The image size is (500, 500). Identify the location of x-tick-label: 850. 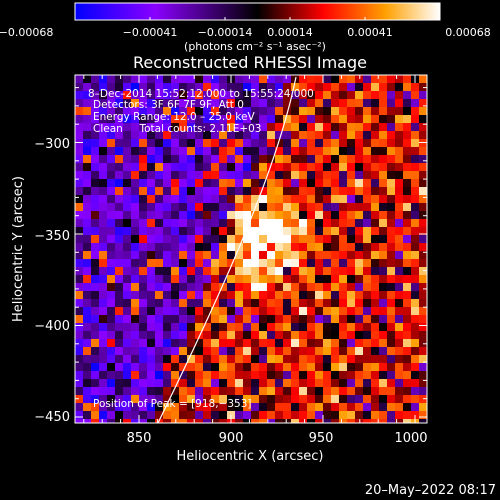
(139, 438).